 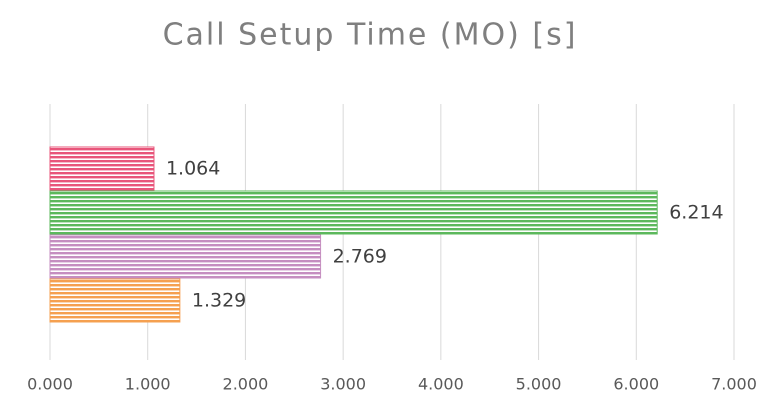 What do you see at coordinates (219, 301) in the screenshot?
I see `value-label: 1.329` at bounding box center [219, 301].